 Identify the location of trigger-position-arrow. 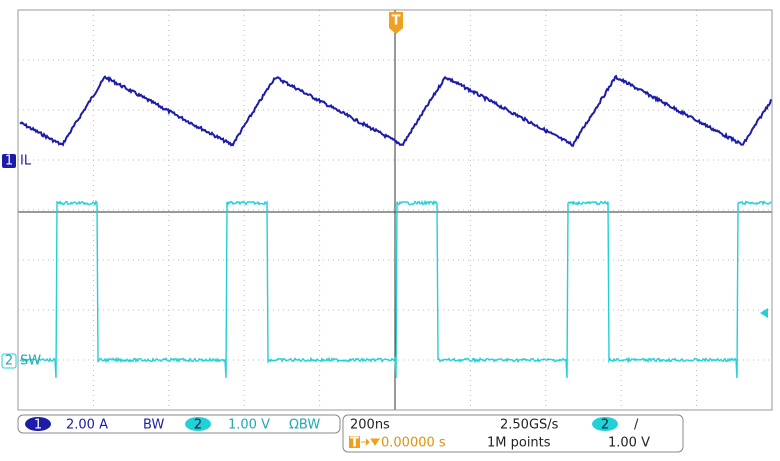
(370, 442).